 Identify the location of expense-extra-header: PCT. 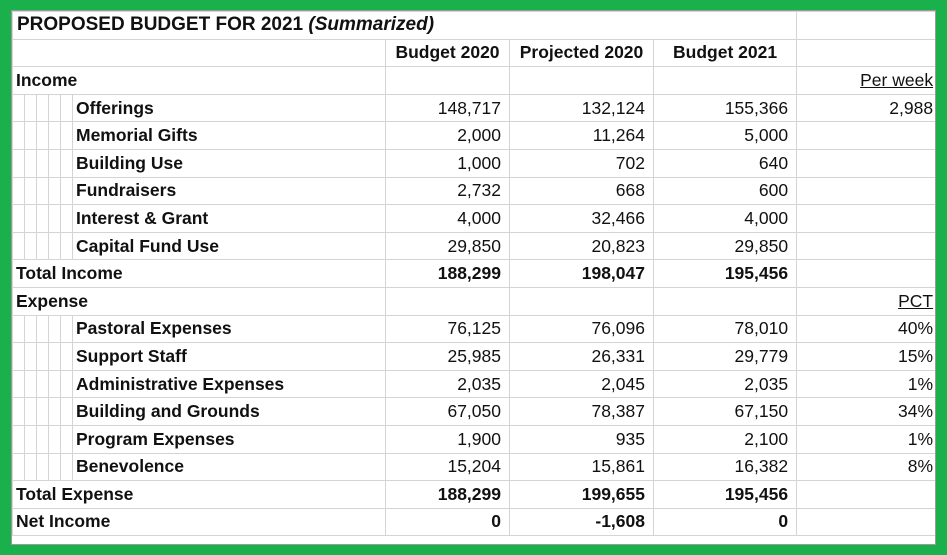
(865, 301).